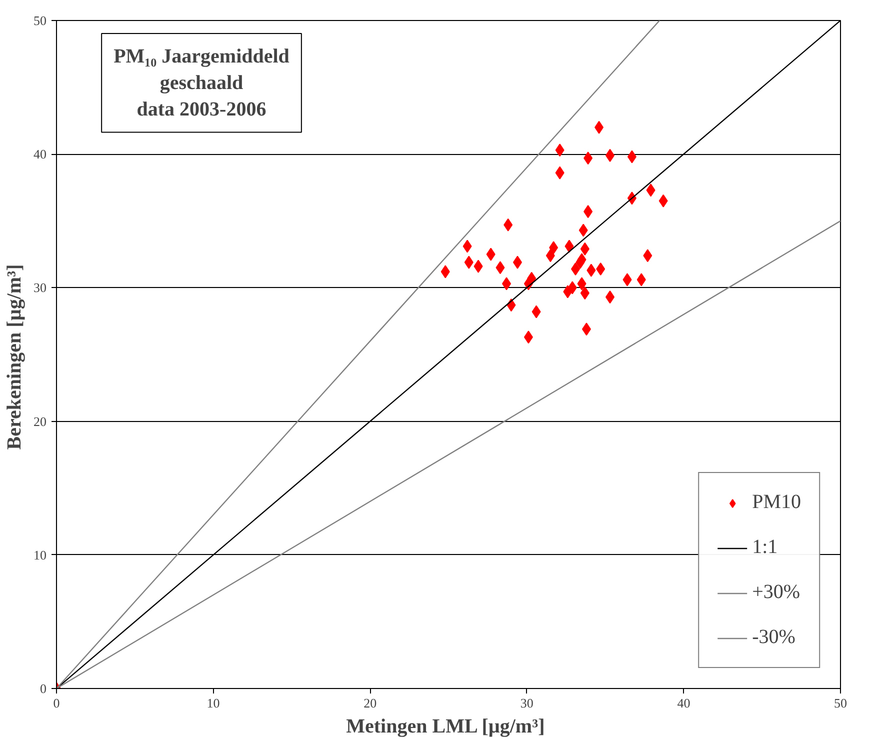 The height and width of the screenshot is (747, 878). Describe the element at coordinates (213, 703) in the screenshot. I see `x-tick-label: 10` at that location.